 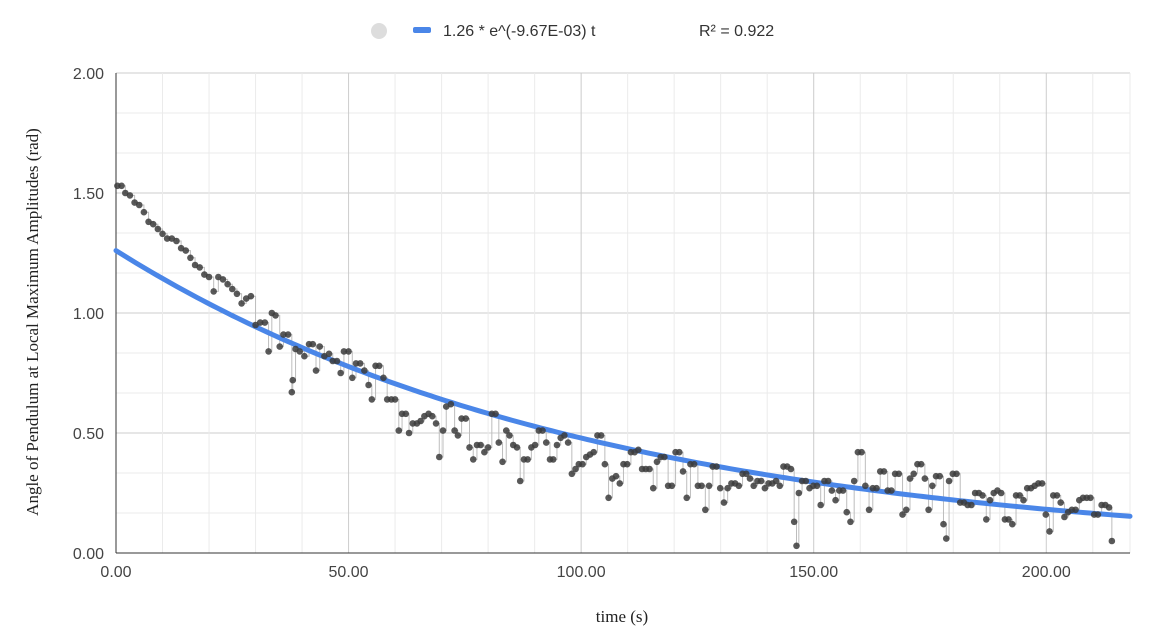 What do you see at coordinates (519, 31) in the screenshot?
I see `legend-trendline-label: 1.26 * e^(-9.67E-03) t` at bounding box center [519, 31].